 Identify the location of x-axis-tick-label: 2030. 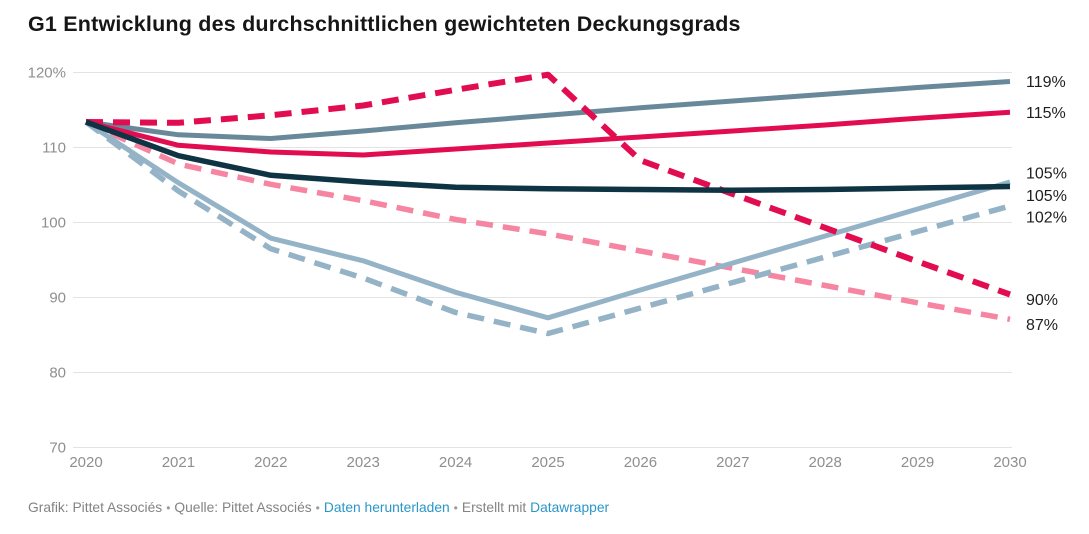
(1009, 462).